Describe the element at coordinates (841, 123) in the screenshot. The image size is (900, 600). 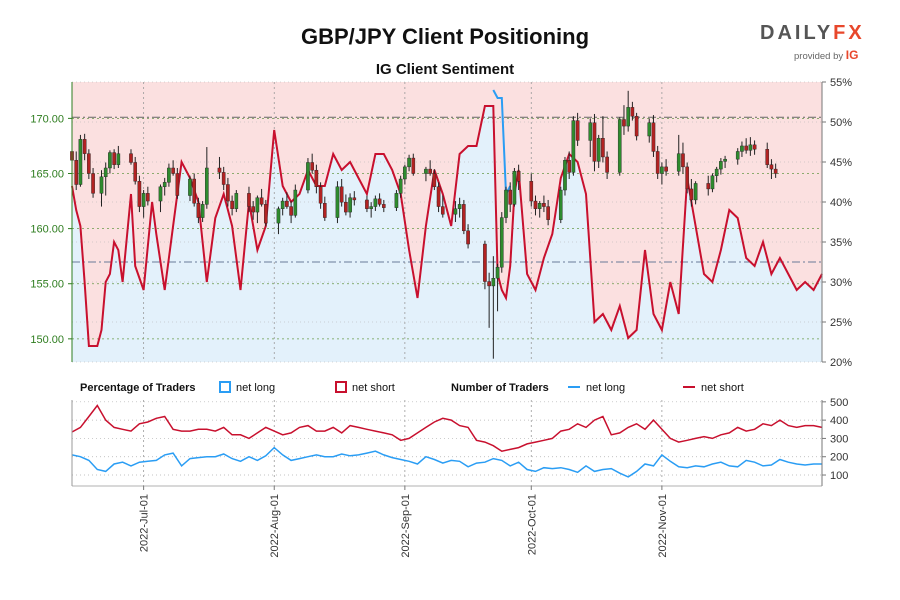
I see `right-tick-label: 50%` at that location.